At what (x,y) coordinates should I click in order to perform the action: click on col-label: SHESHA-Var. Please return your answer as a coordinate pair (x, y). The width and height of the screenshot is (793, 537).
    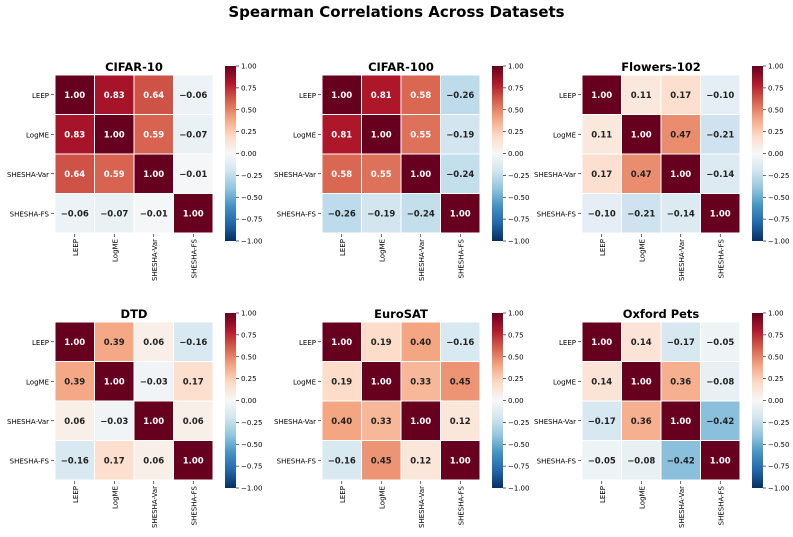
    Looking at the image, I should click on (155, 507).